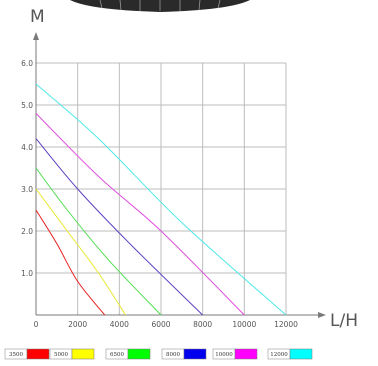 The image size is (378, 366). What do you see at coordinates (322, 315) in the screenshot?
I see `x-axis-arrow` at bounding box center [322, 315].